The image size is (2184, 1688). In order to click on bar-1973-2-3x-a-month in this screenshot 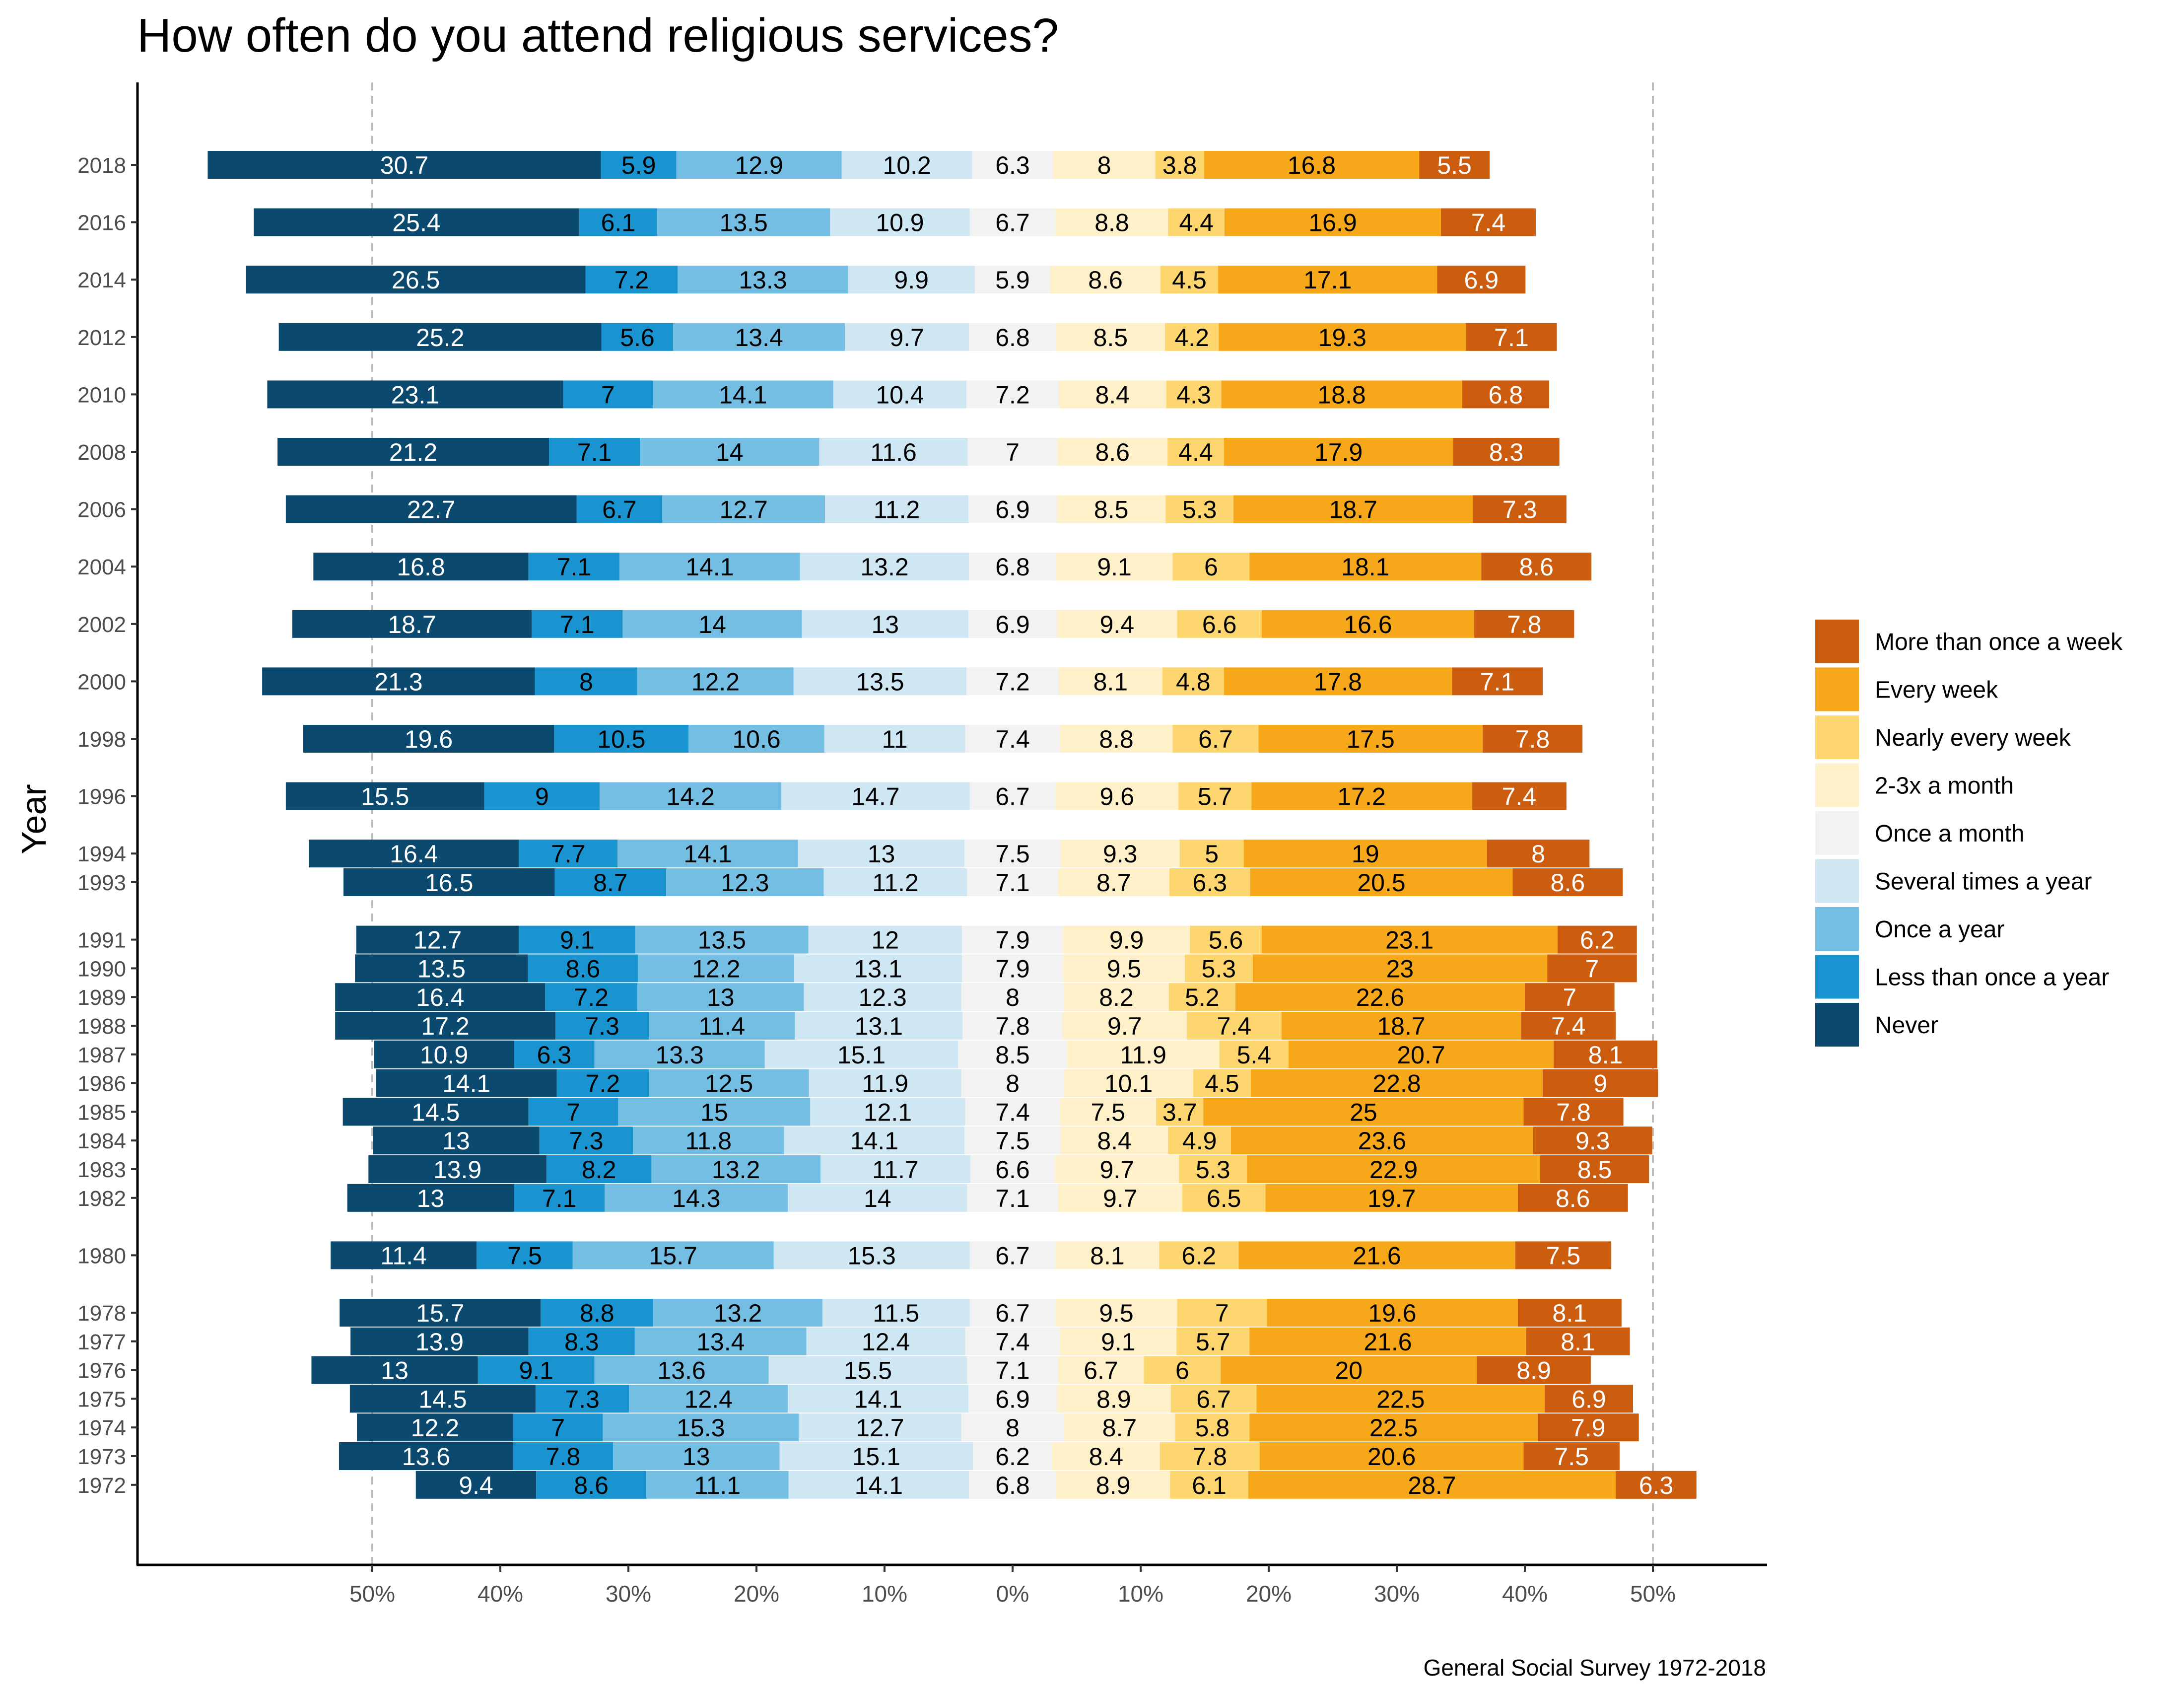, I will do `click(1106, 1456)`.